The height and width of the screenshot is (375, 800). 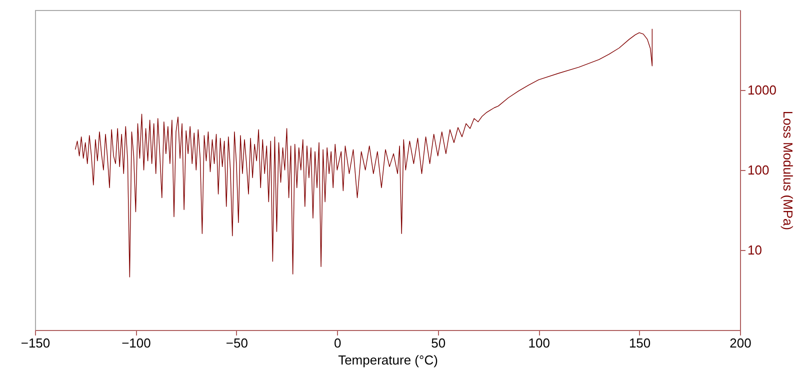 What do you see at coordinates (35, 343) in the screenshot?
I see `x-tick-label: −150` at bounding box center [35, 343].